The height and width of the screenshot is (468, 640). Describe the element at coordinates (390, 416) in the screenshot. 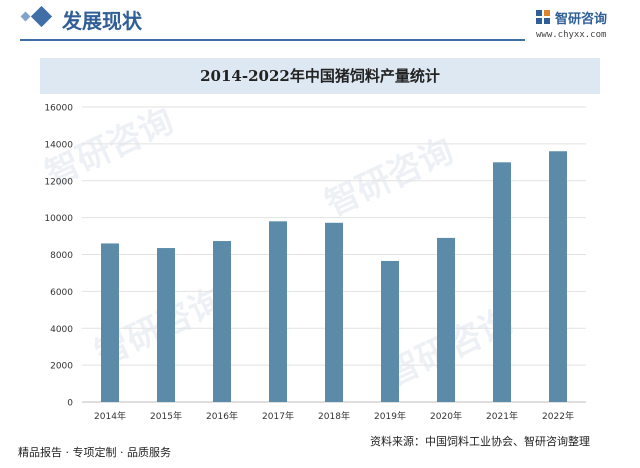

I see `x-tick-label: 2019年` at that location.